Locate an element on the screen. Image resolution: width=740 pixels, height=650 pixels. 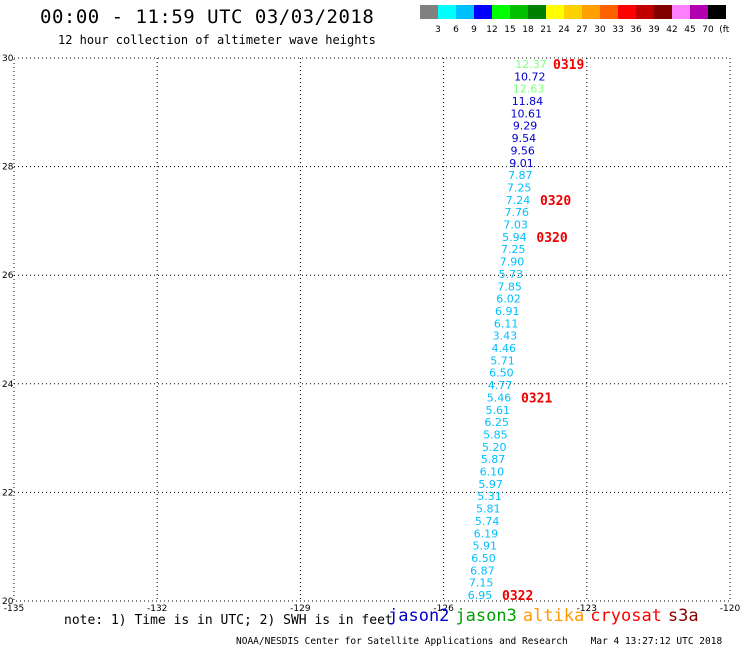
wave-height-label: 3.43 is located at coordinates (505, 336).